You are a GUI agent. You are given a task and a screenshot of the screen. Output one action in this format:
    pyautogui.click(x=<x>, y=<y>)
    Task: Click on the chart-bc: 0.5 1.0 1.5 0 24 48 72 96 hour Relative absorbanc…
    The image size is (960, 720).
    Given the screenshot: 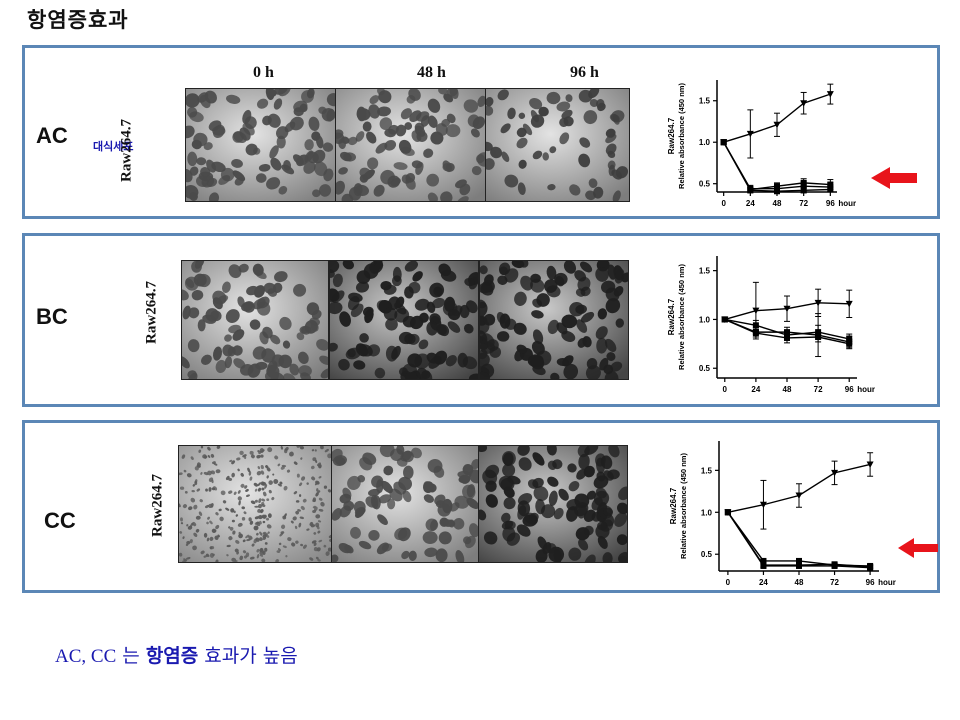 What is the action you would take?
    pyautogui.click(x=770, y=324)
    